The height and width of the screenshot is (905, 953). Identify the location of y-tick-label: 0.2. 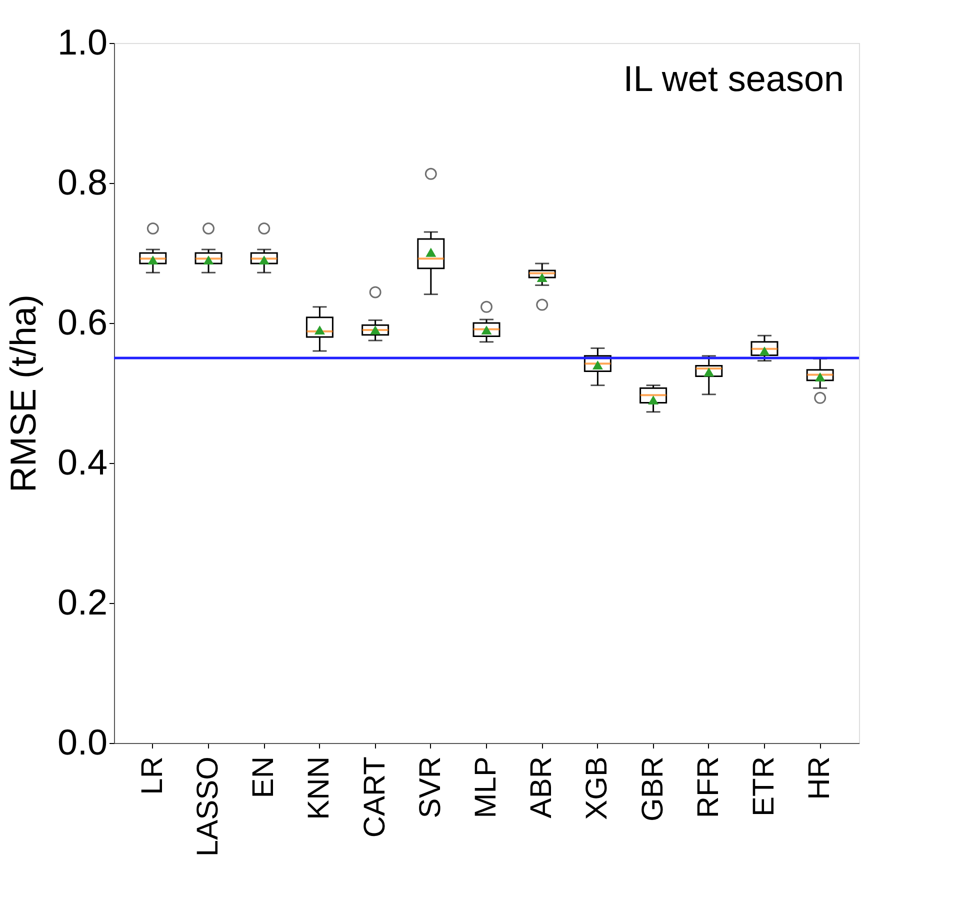
(82, 602).